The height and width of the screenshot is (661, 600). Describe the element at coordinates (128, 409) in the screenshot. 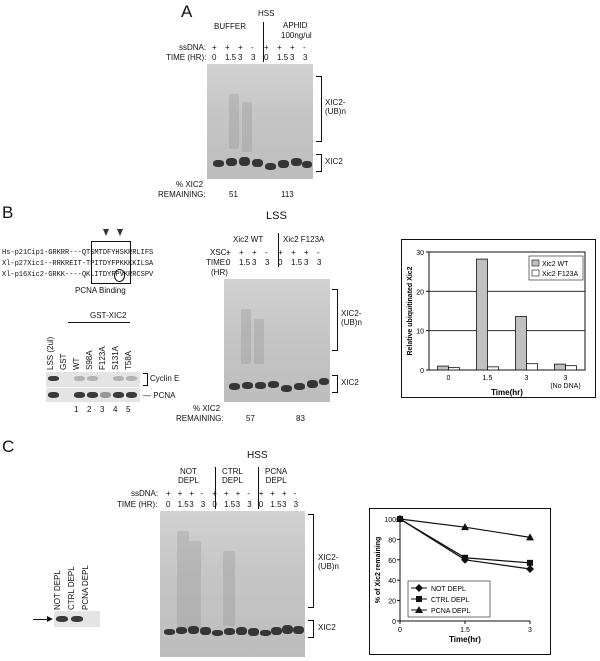

I see `lane-number: 5` at that location.